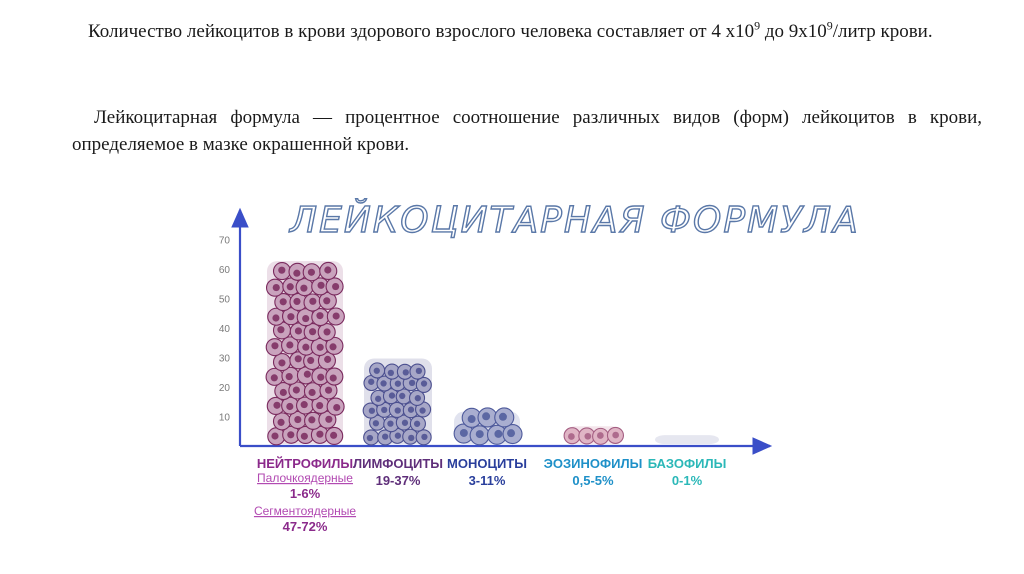 The width and height of the screenshot is (1024, 574). Describe the element at coordinates (593, 463) in the screenshot. I see `category-label: ЭОЗИНОФИЛЫ` at that location.